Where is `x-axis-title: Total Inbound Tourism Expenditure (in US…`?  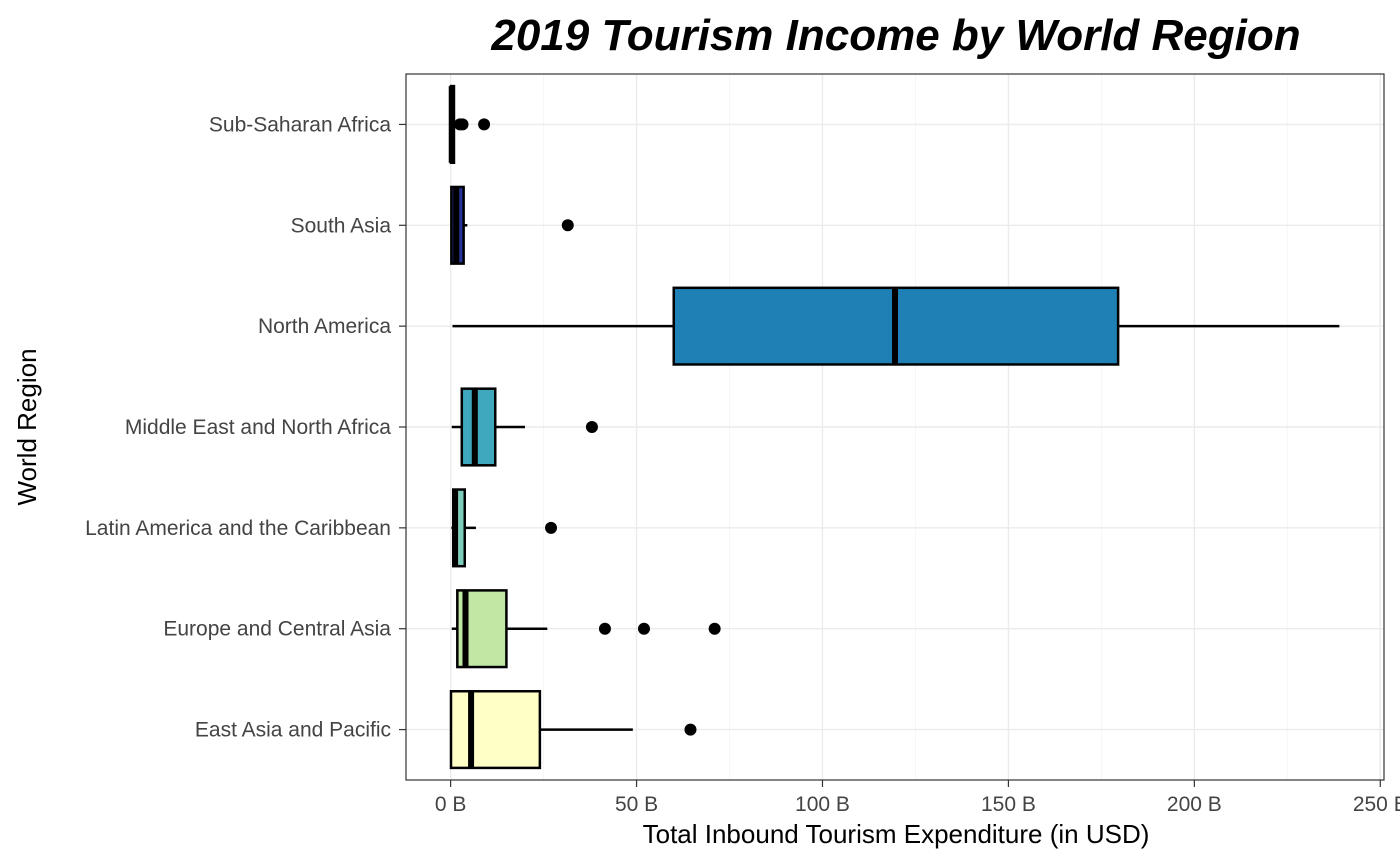
x-axis-title: Total Inbound Tourism Expenditure (in US… is located at coordinates (896, 834).